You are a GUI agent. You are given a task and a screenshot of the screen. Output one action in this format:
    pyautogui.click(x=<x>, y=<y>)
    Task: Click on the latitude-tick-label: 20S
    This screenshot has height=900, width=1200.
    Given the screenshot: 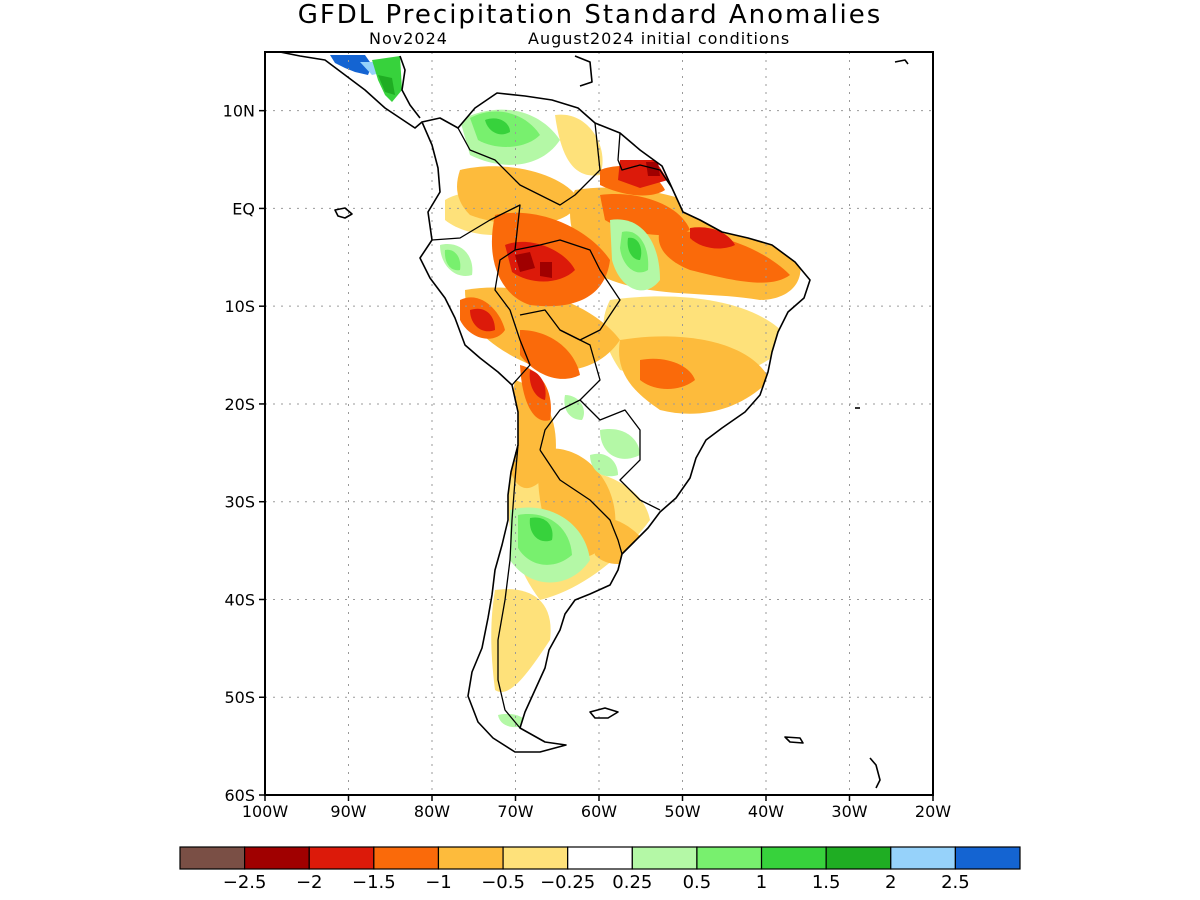 What is the action you would take?
    pyautogui.click(x=239, y=404)
    